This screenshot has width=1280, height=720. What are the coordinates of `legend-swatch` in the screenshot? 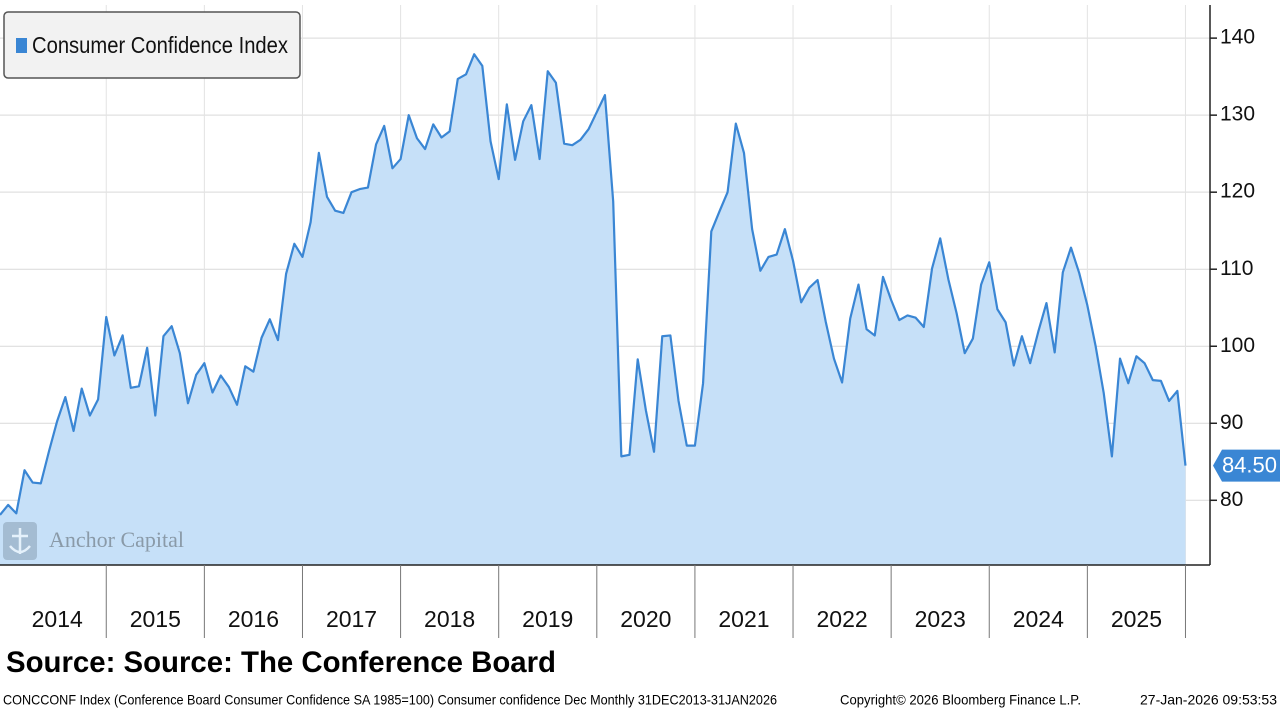 It's located at (21, 45).